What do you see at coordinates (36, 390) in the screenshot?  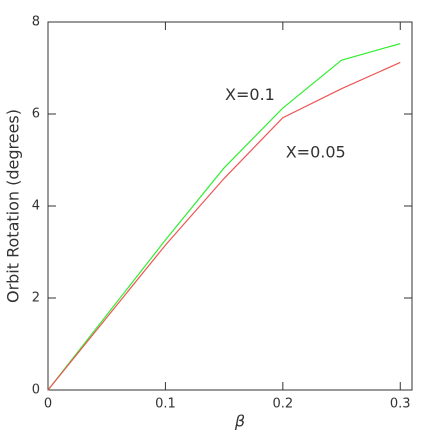 I see `y-tick-label: 0` at bounding box center [36, 390].